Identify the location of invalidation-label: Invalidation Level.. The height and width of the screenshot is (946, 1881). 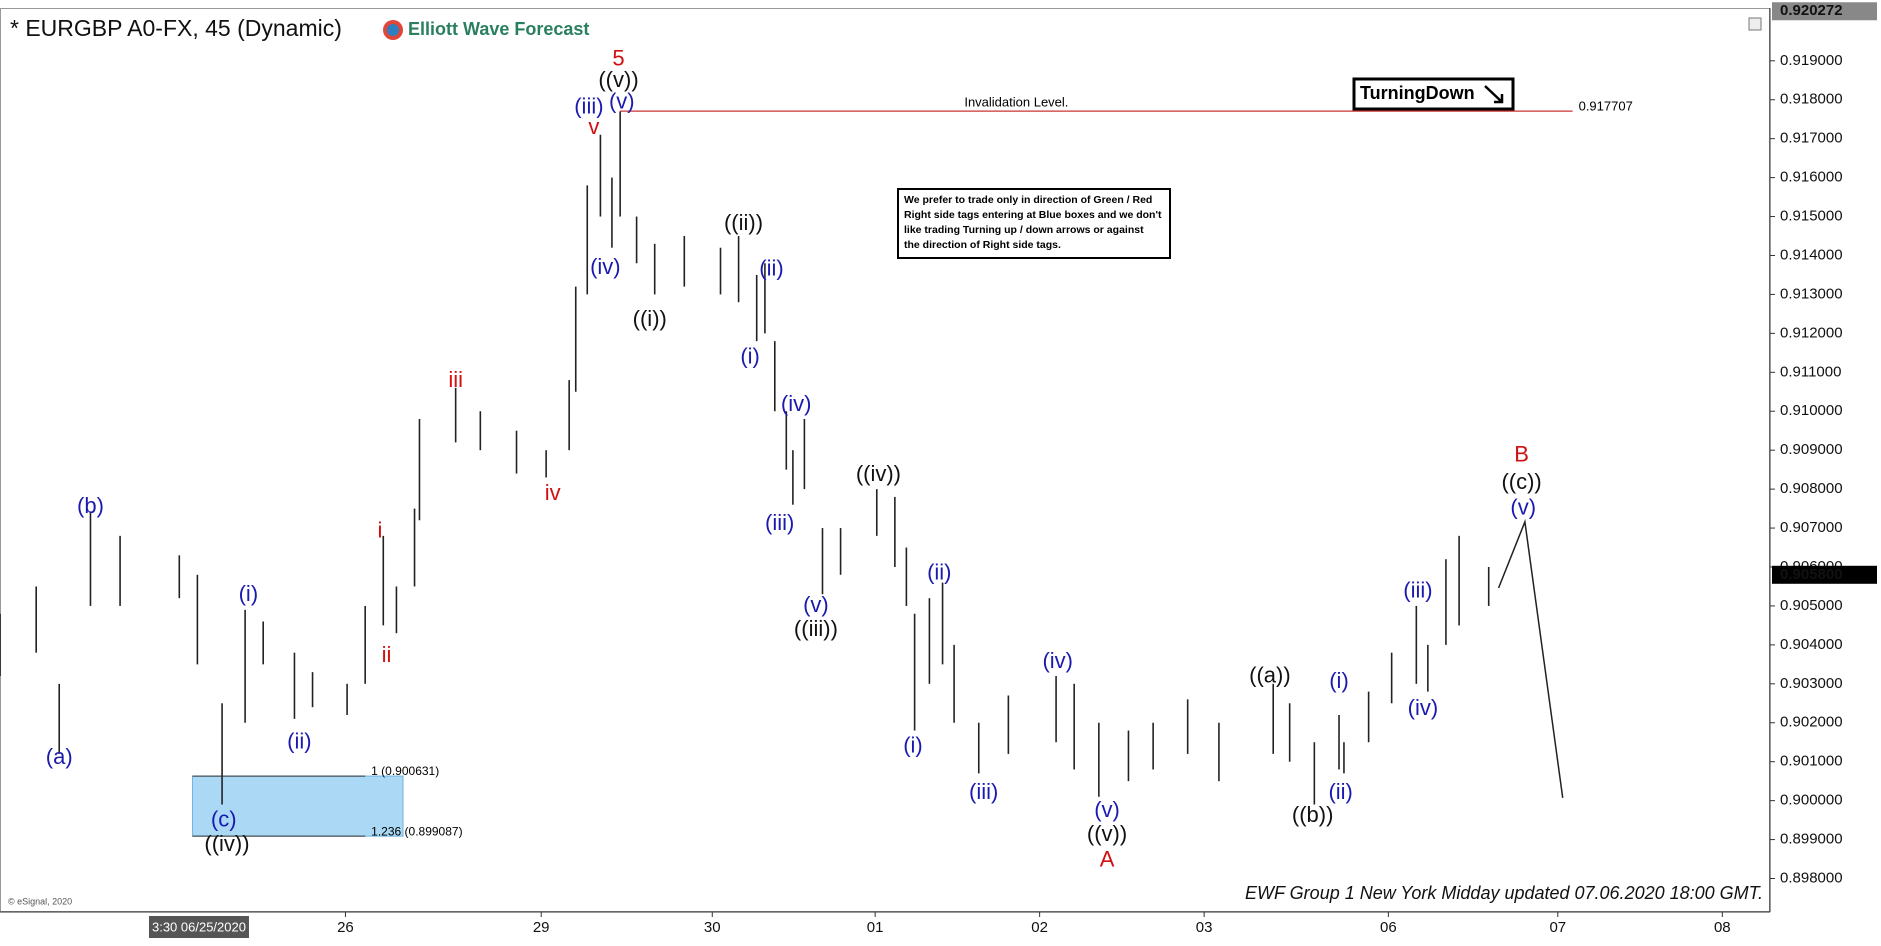
(1016, 102).